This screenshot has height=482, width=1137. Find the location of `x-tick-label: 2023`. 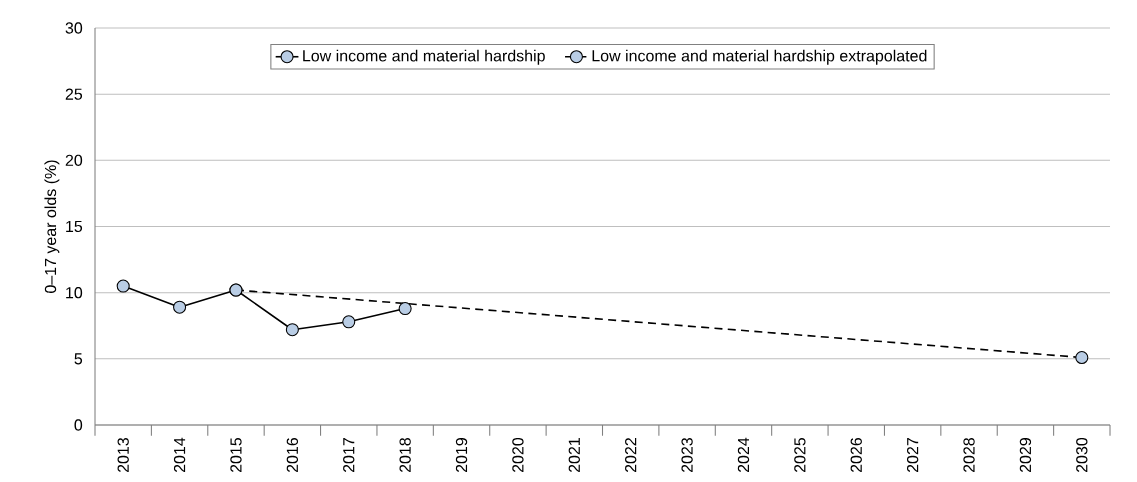

x-tick-label: 2023 is located at coordinates (687, 455).